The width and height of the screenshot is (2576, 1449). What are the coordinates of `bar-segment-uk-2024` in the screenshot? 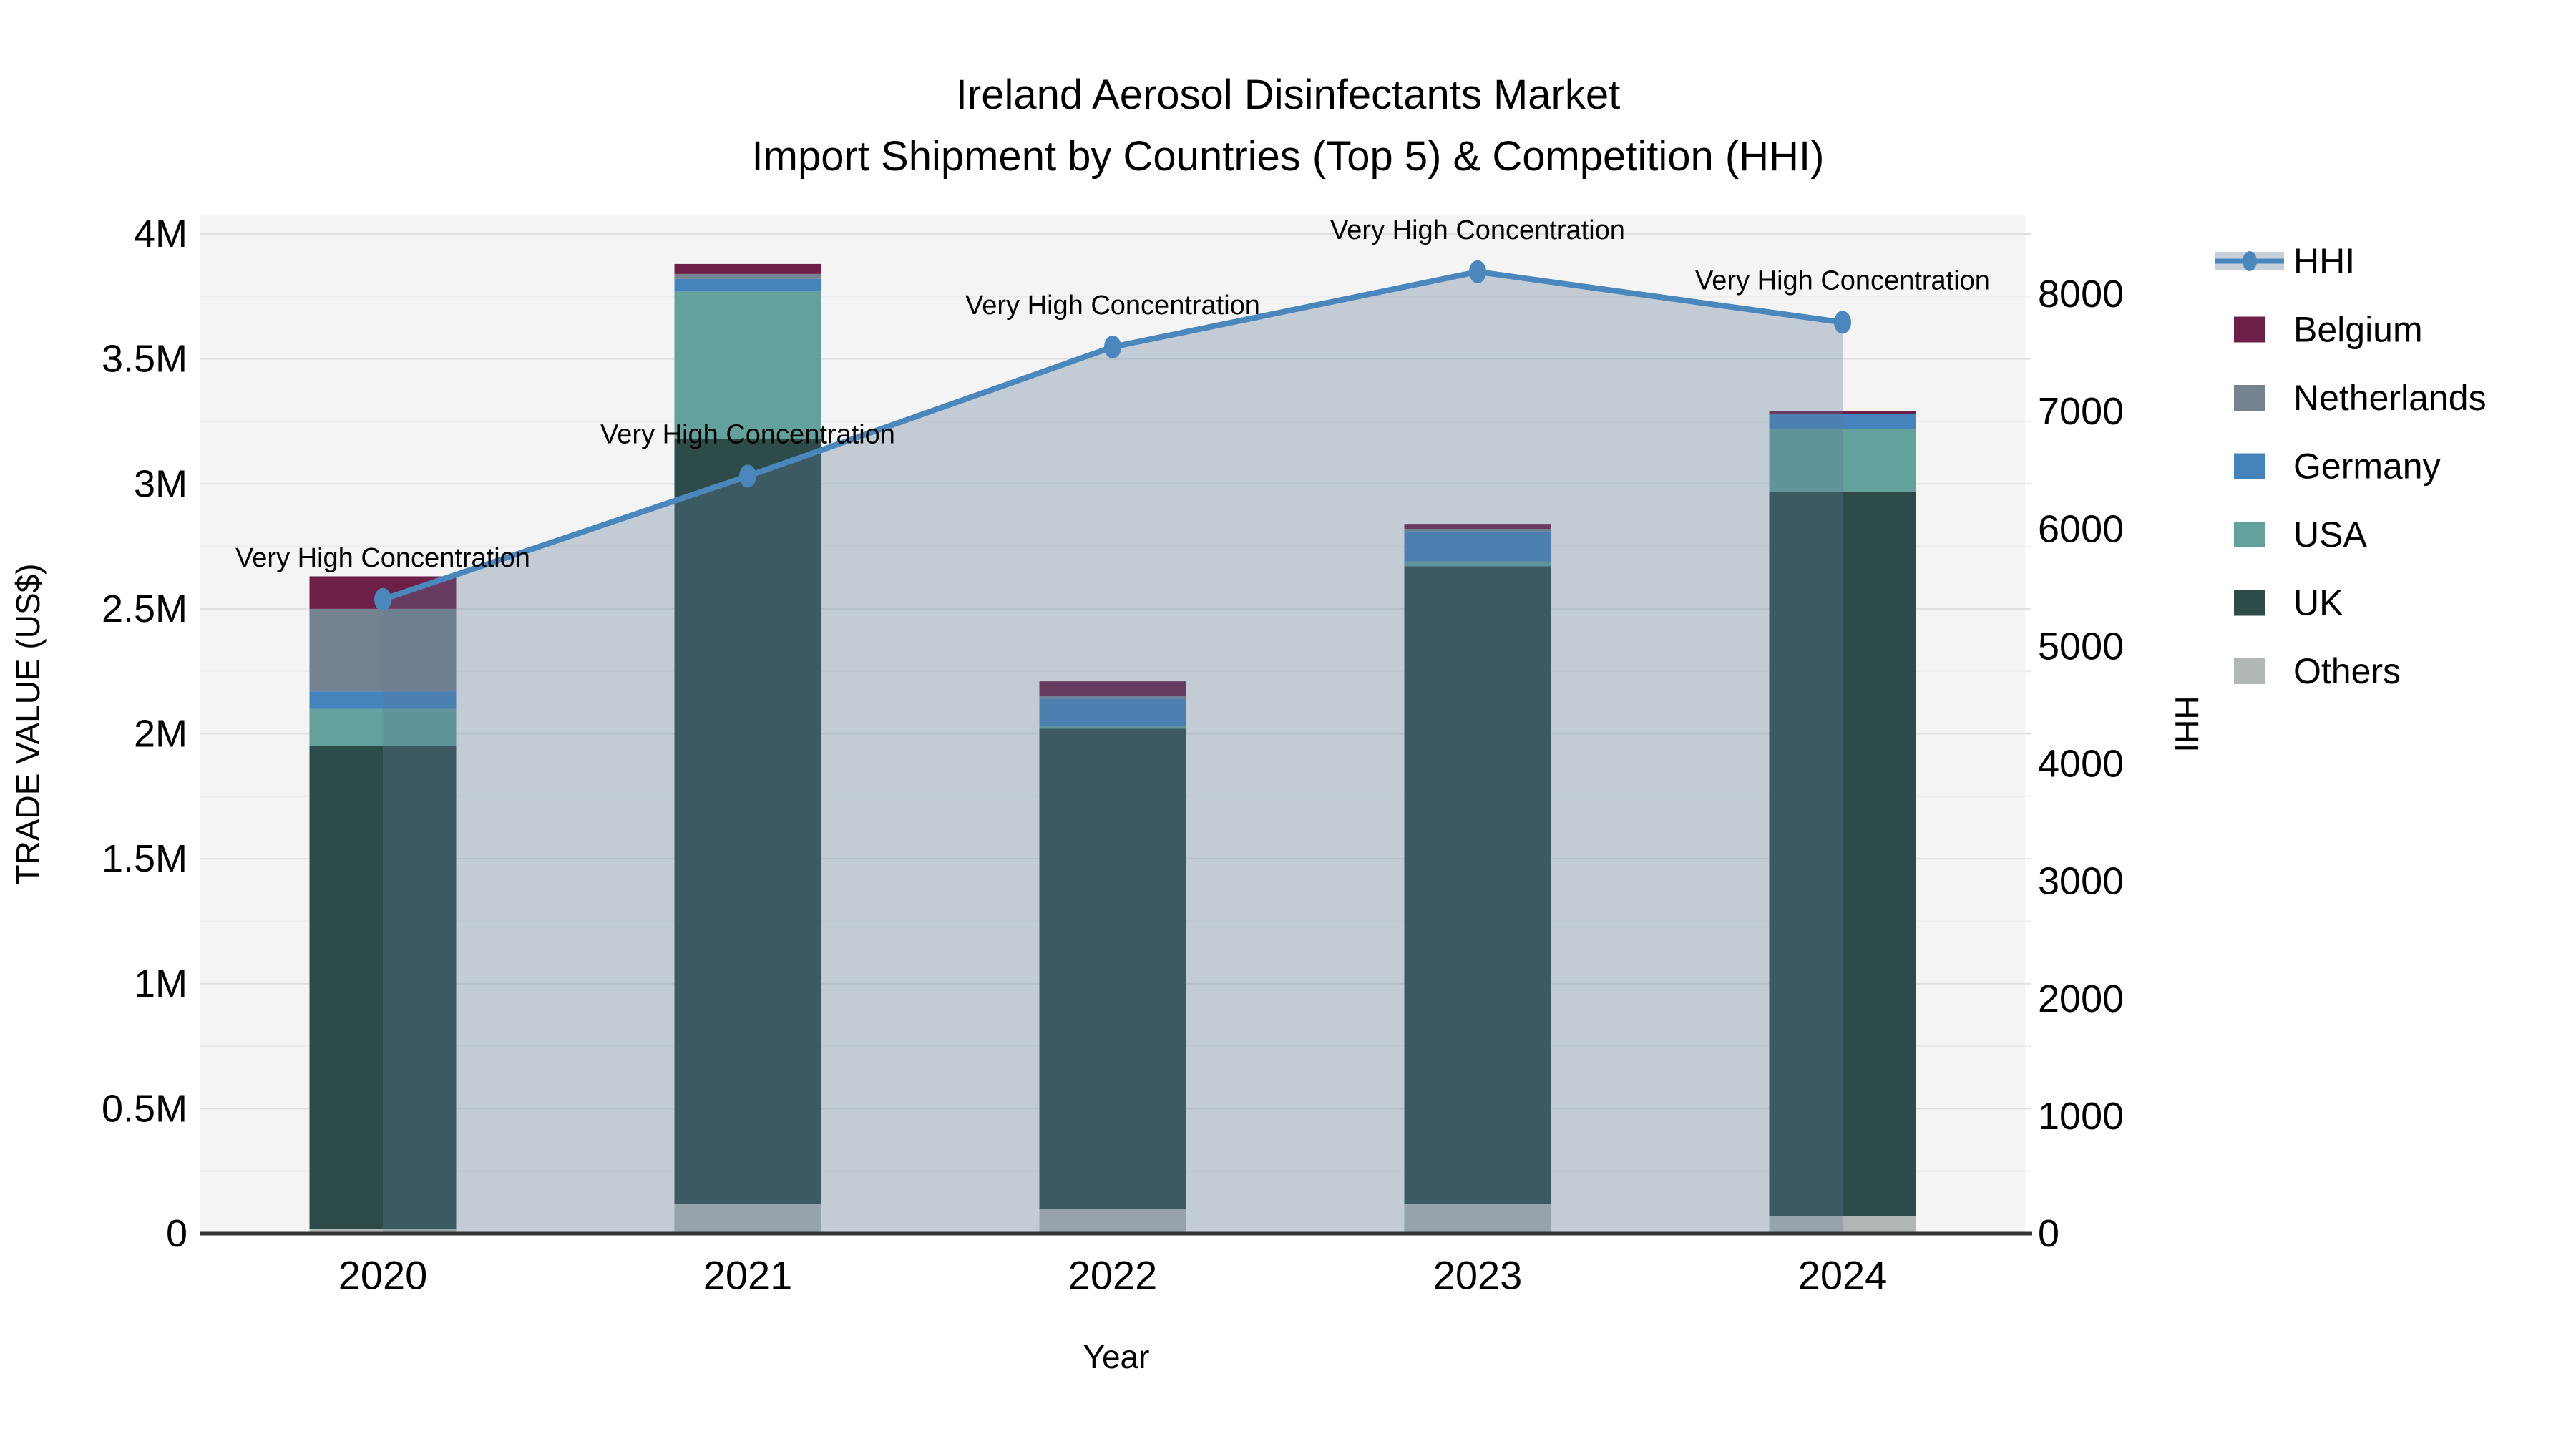 It's located at (1842, 853).